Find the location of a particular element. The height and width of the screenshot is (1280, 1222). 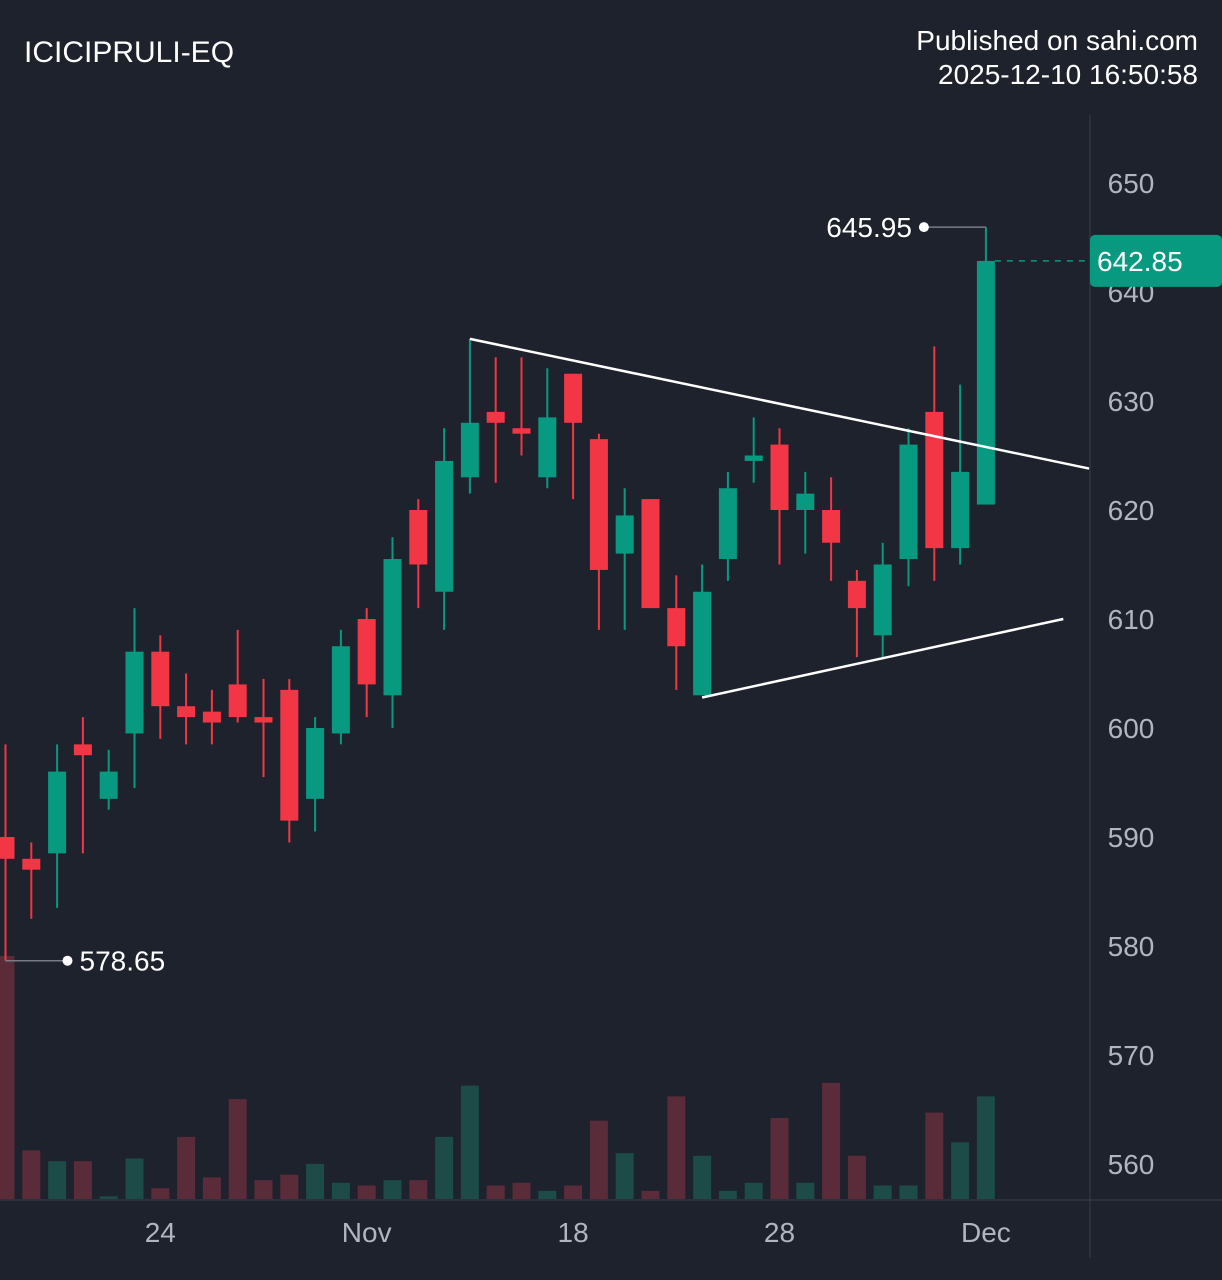

last-price-label: 642.85 is located at coordinates (1140, 261).